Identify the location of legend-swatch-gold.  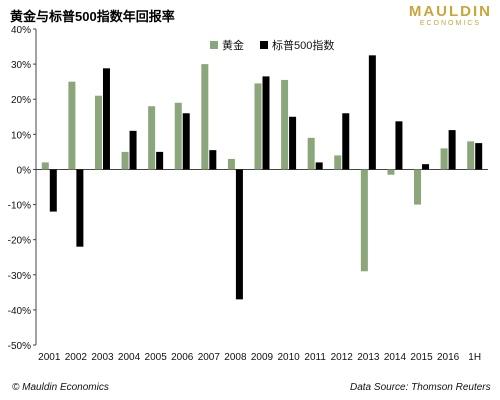
(214, 45).